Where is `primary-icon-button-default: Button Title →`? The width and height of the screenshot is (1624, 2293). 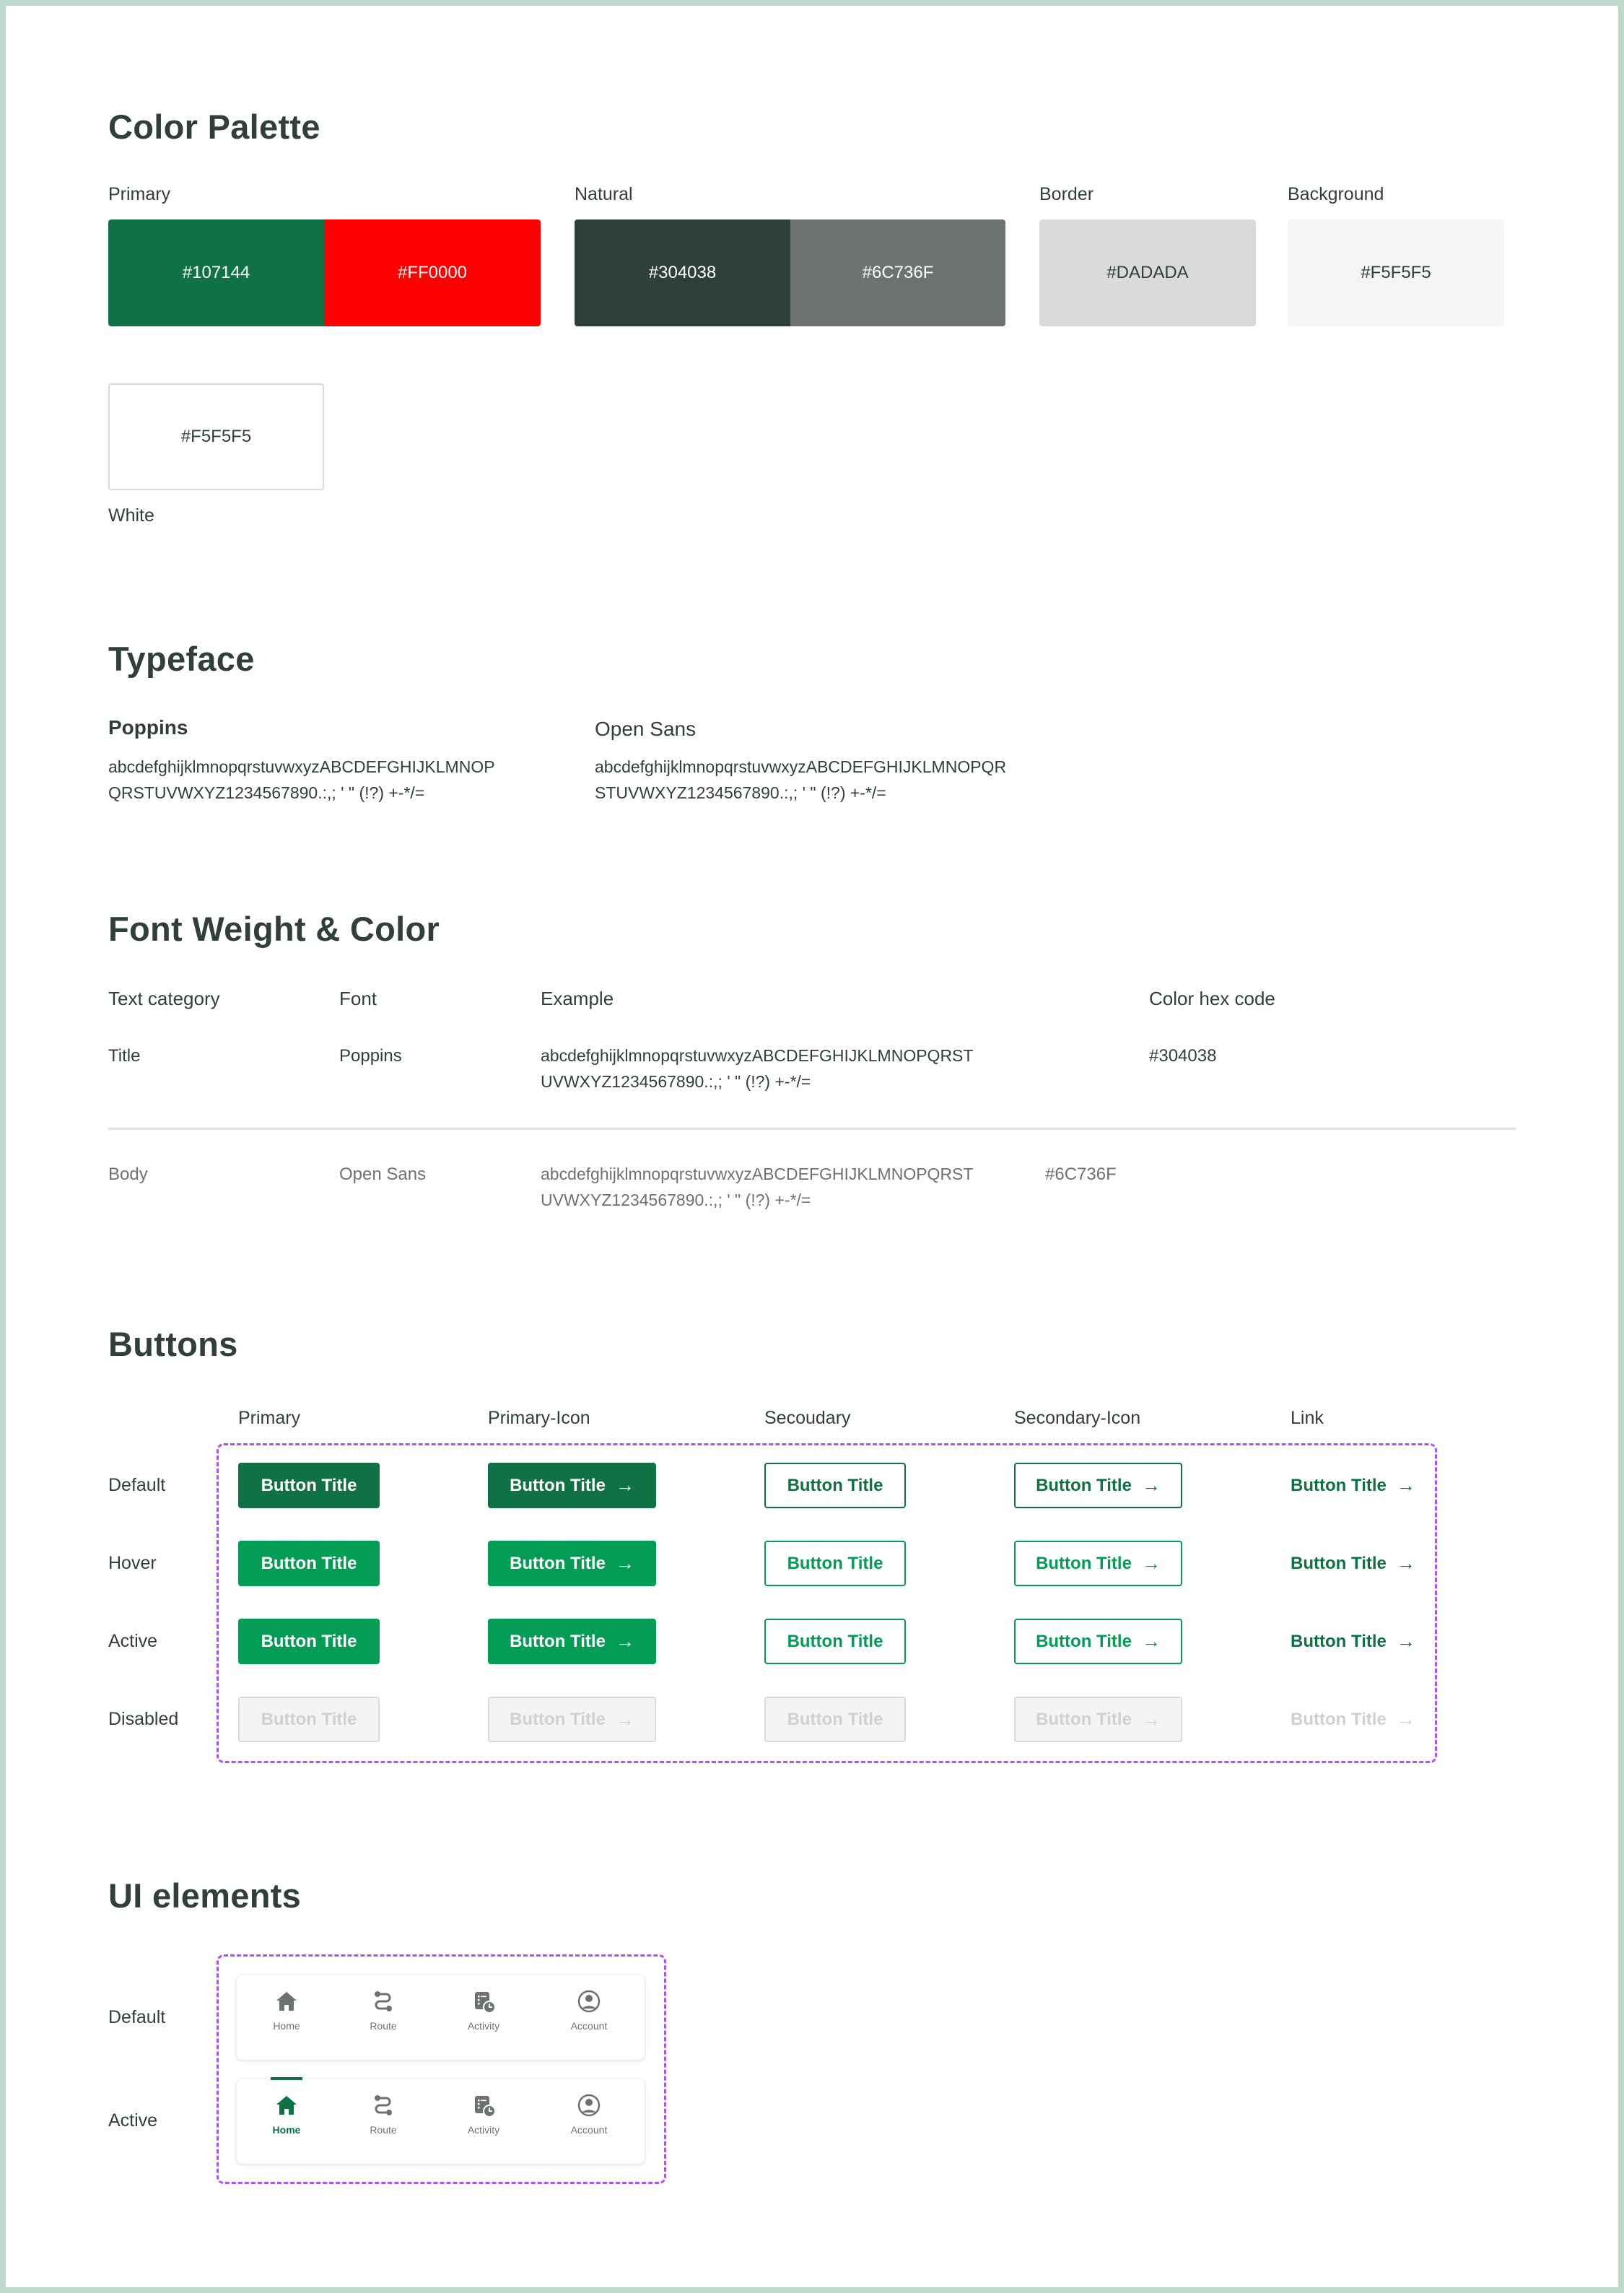 primary-icon-button-default: Button Title → is located at coordinates (572, 1485).